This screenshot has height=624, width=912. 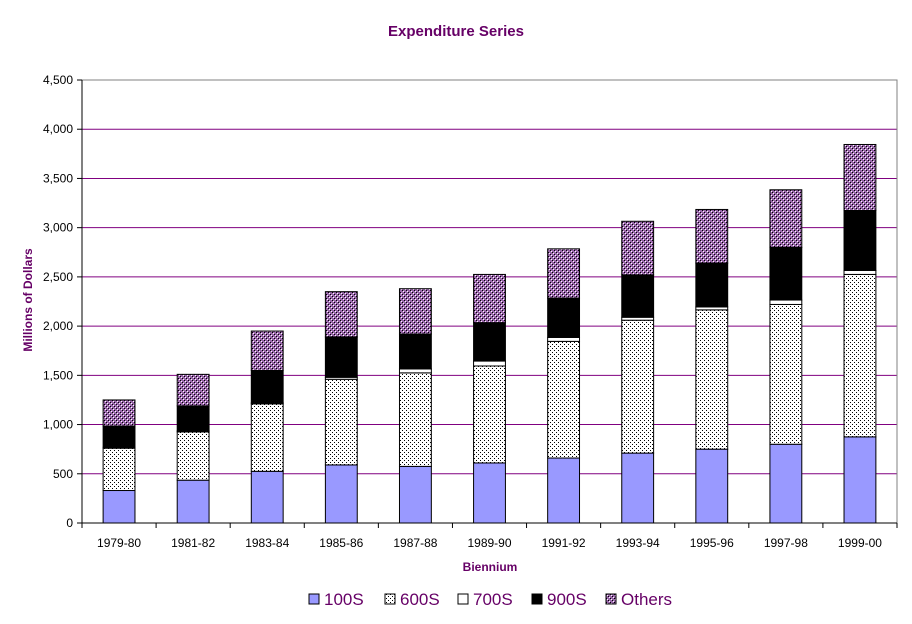 I want to click on y-tick-label: 2,500, so click(x=58, y=277).